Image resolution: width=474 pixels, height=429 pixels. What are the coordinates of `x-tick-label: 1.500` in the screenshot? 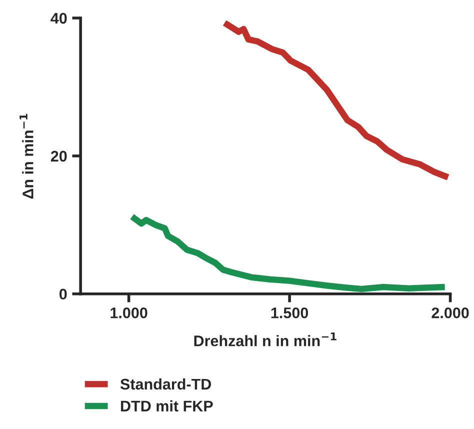 It's located at (289, 312).